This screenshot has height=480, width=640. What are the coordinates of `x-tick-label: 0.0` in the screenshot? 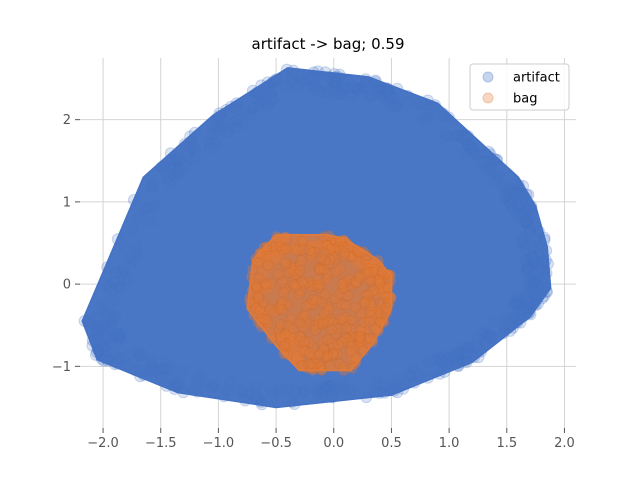 It's located at (333, 443).